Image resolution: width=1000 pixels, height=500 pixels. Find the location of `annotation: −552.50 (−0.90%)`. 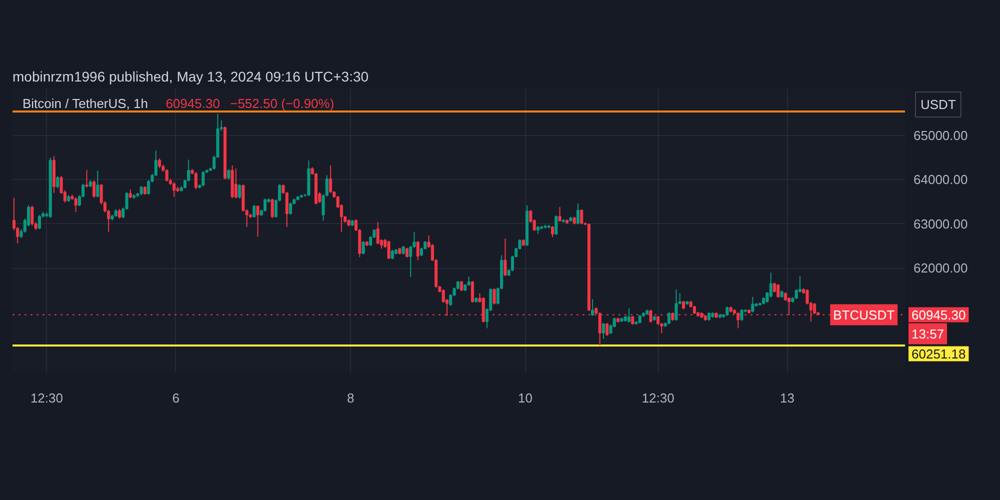

annotation: −552.50 (−0.90%) is located at coordinates (282, 103).